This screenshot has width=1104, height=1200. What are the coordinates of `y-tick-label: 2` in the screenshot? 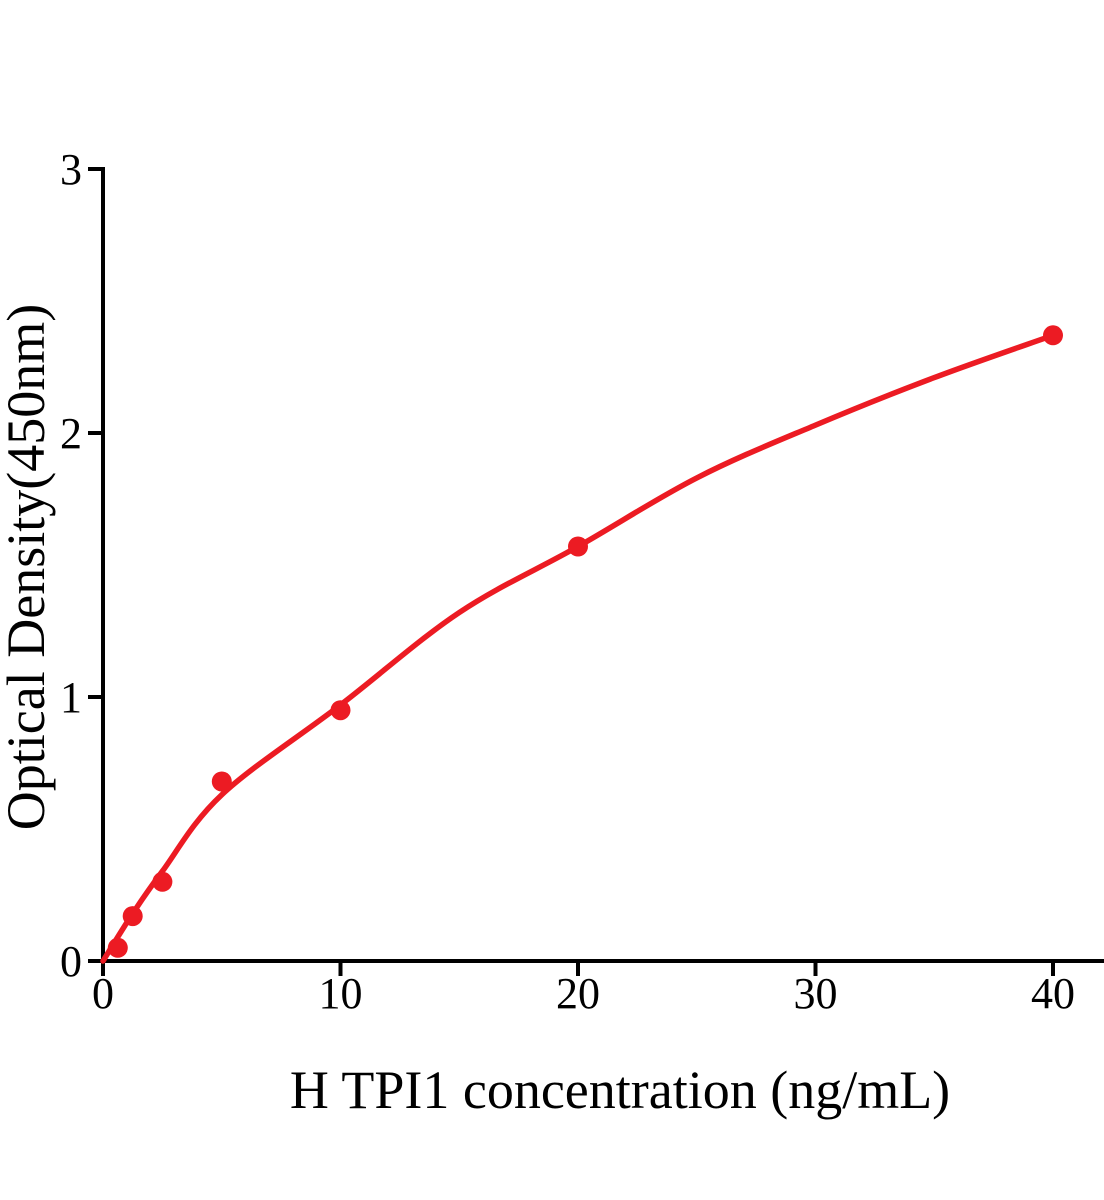 It's located at (71, 433).